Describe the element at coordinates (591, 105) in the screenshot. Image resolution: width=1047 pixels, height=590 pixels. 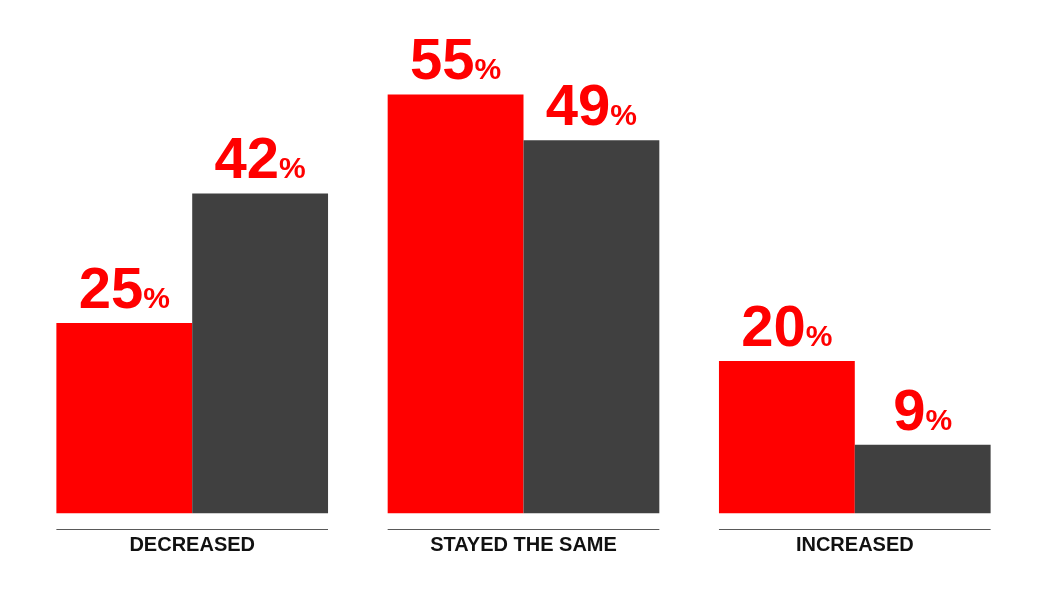
I see `data-label: 49%` at that location.